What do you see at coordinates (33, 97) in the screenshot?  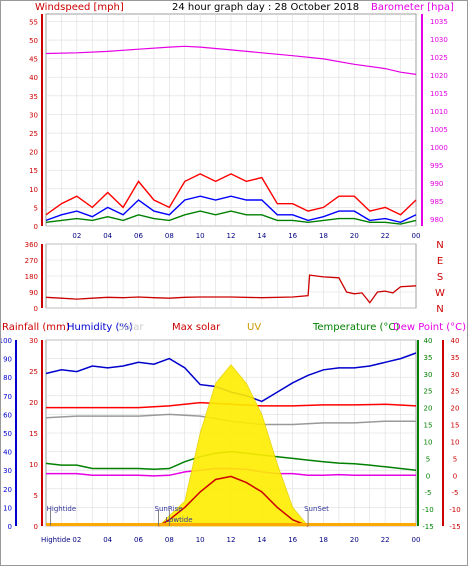 I see `windspeed-tick-label: 35` at bounding box center [33, 97].